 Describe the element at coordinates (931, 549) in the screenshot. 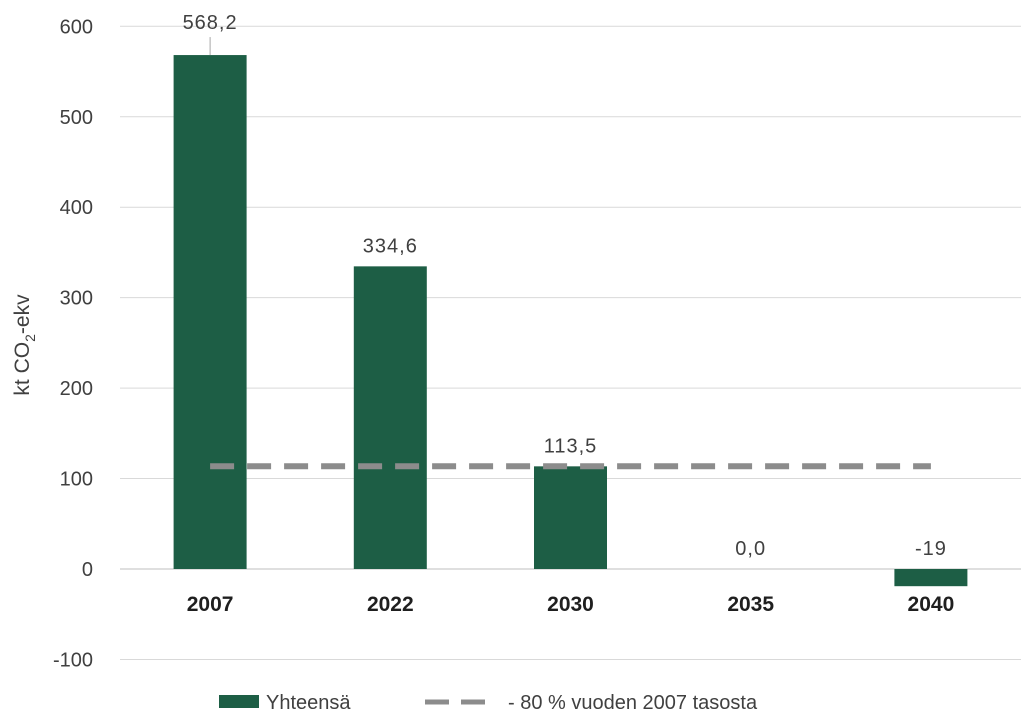

I see `data-label: -19` at that location.